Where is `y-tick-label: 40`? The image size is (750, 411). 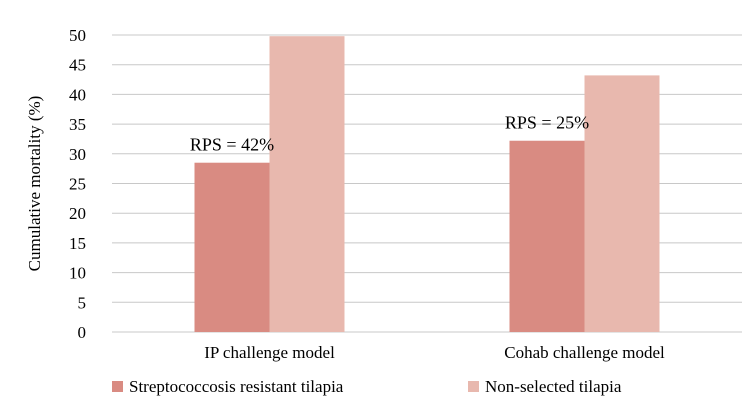 y-tick-label: 40 is located at coordinates (77, 94).